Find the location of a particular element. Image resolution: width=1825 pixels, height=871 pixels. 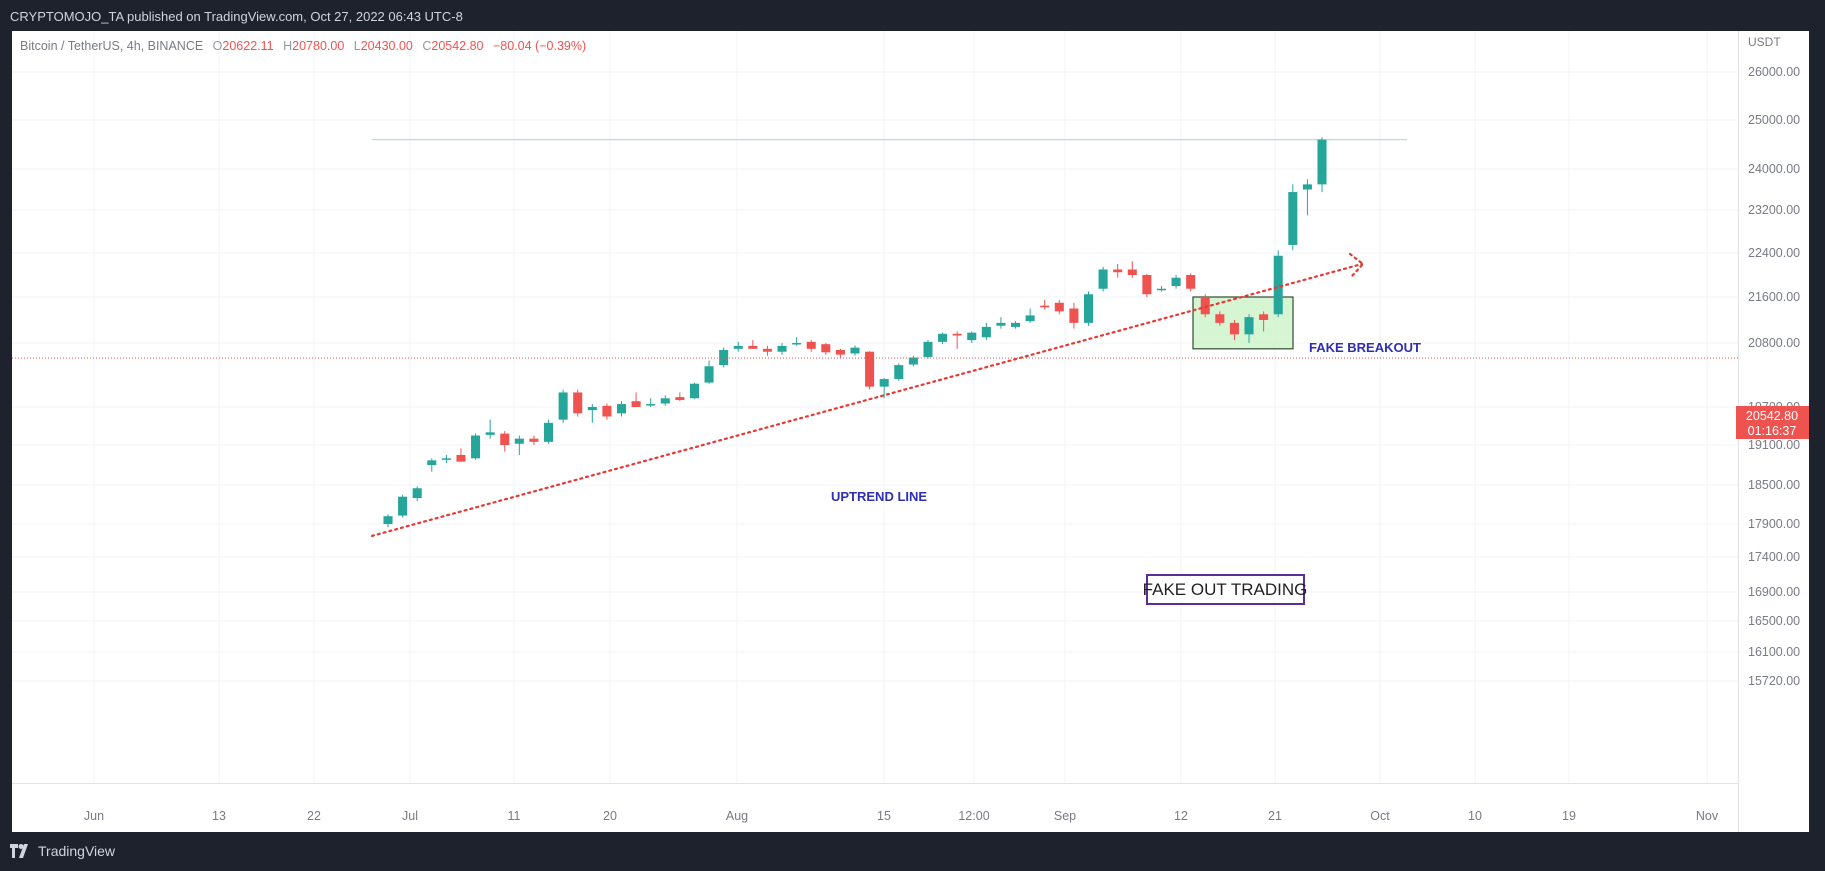

legend-low: 20430.00 is located at coordinates (386, 46).